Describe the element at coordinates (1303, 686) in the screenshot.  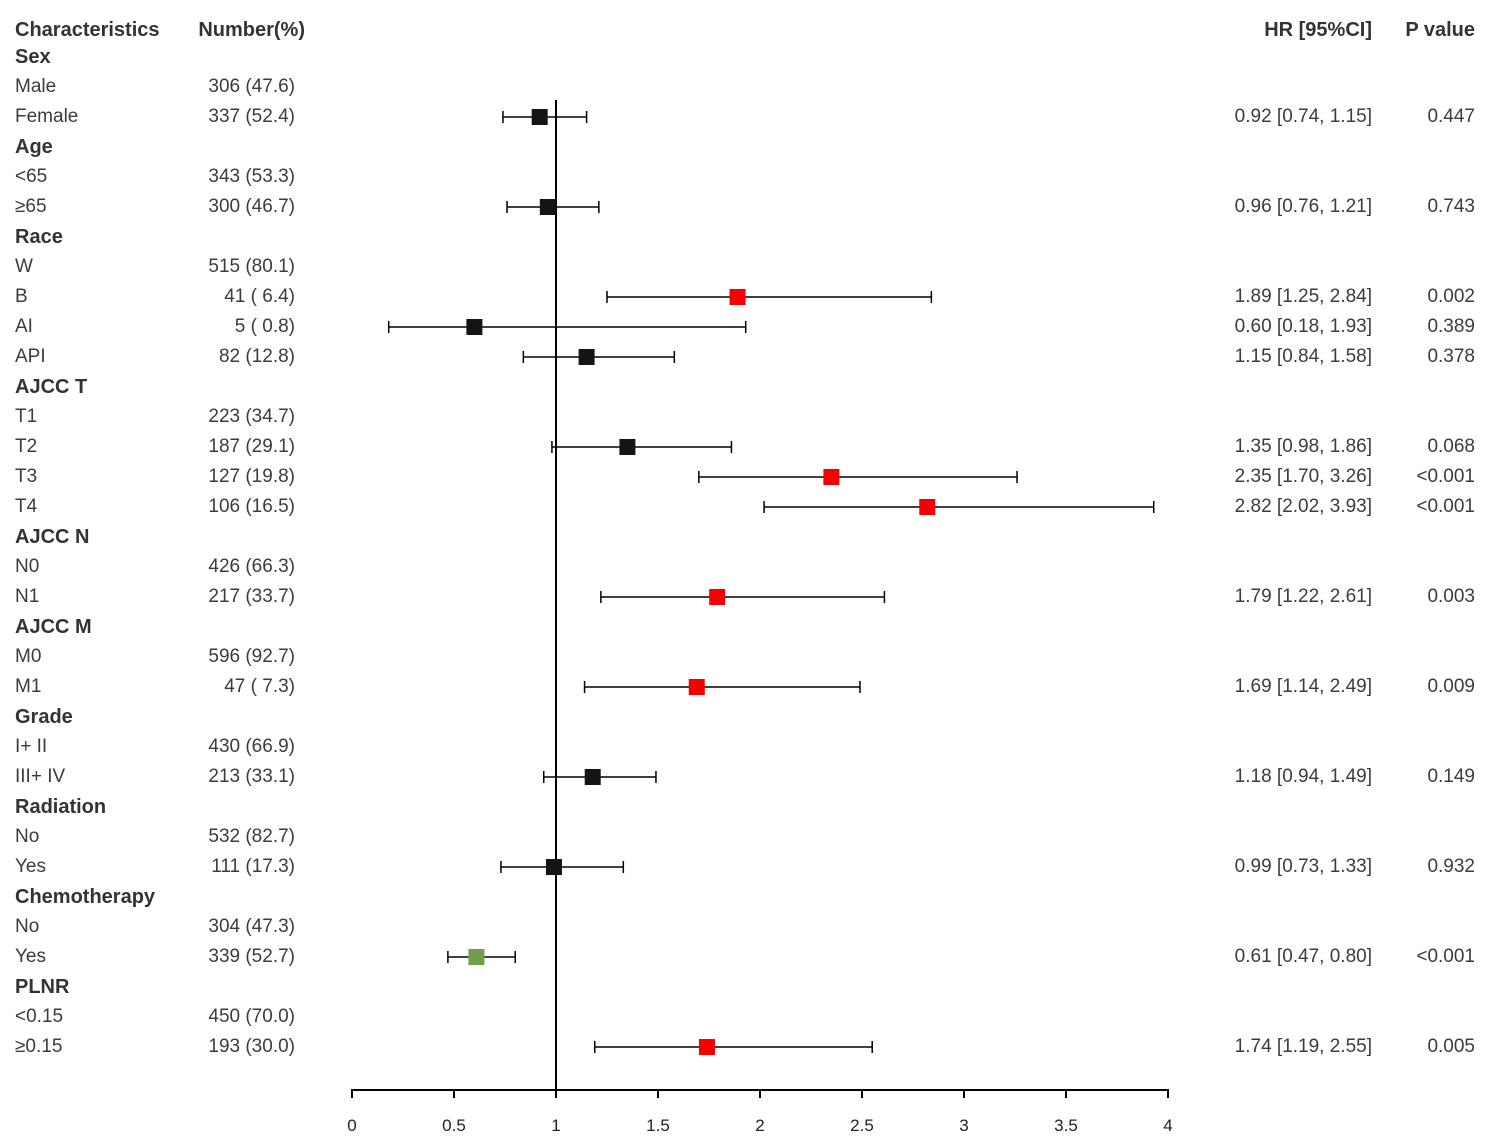
I see `row-hr-ci: 1.69 [1.14, 2.49]` at that location.